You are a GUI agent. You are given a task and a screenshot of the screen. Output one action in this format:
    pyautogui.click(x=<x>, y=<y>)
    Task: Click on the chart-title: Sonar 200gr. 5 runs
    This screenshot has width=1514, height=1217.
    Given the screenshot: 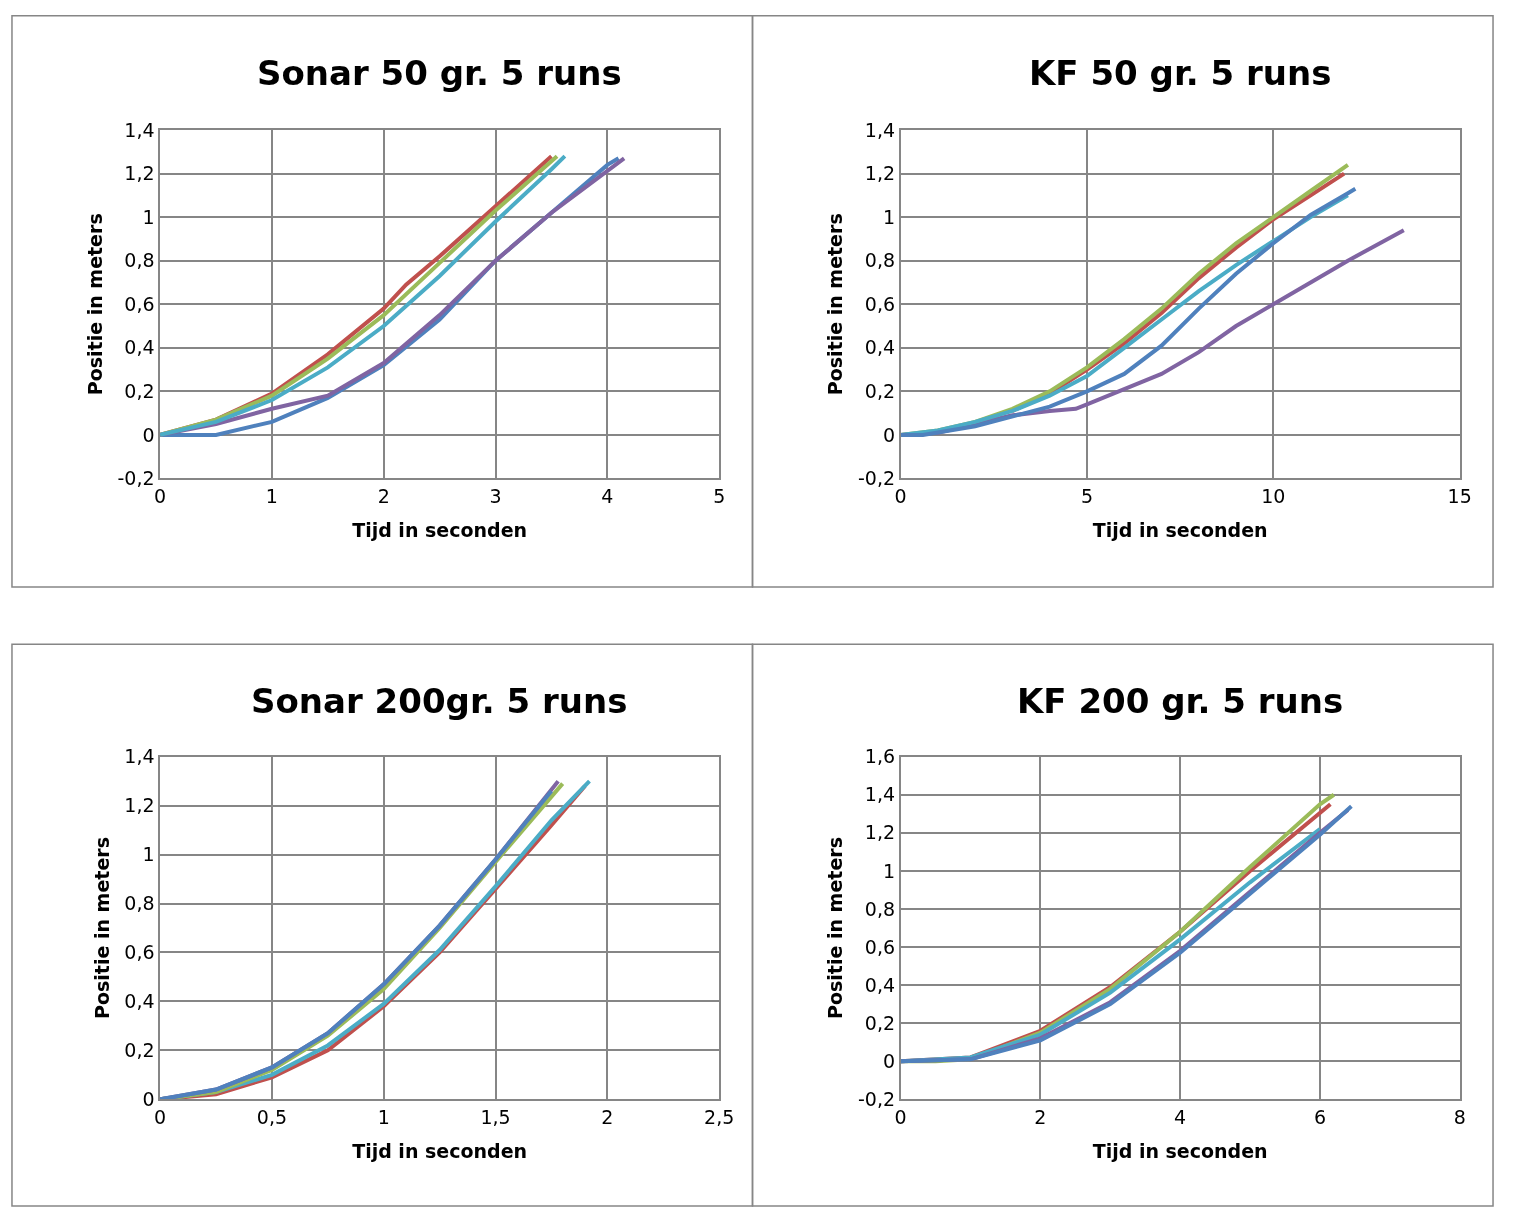 What is the action you would take?
    pyautogui.click(x=439, y=701)
    